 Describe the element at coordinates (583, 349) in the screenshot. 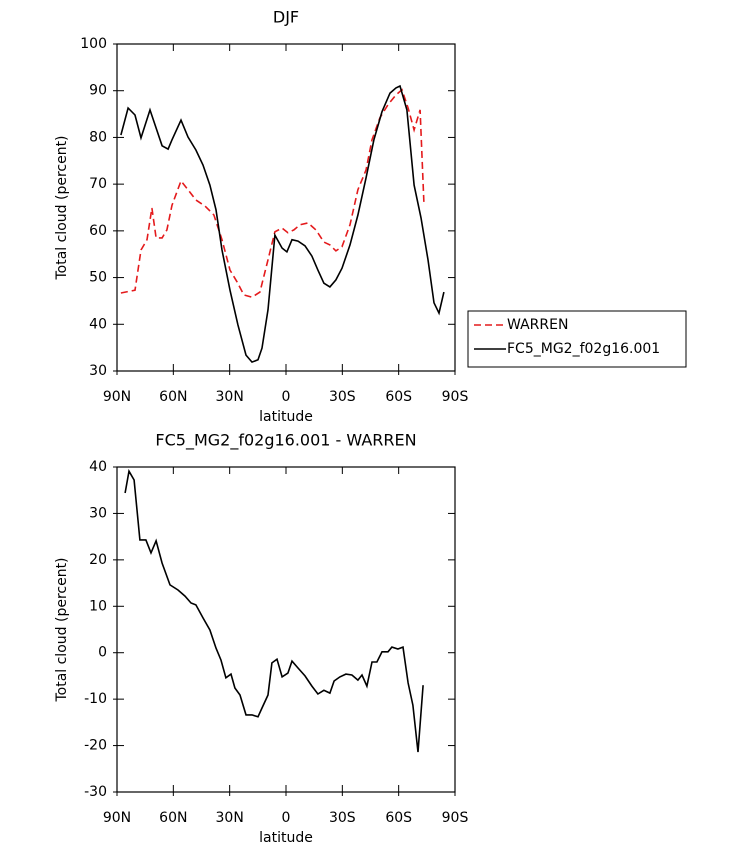

I see `legend-label: FC5_MG2_f02g16.001` at that location.